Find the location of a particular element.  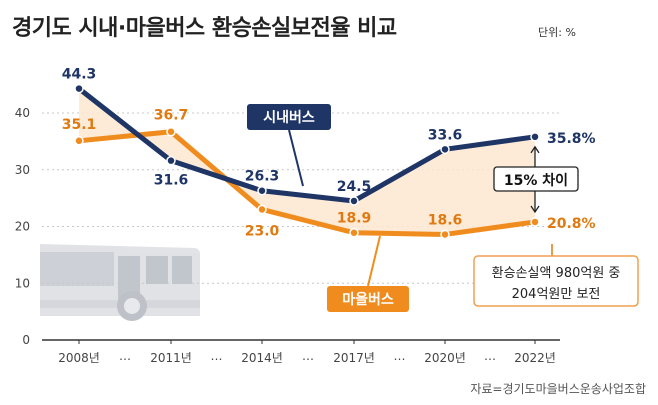

y-tick-label: 30 is located at coordinates (22, 170).